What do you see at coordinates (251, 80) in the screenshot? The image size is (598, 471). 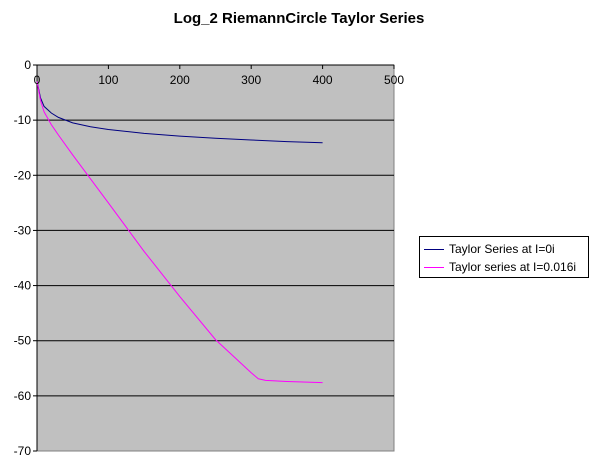 I see `x-tick-label-3: 300` at bounding box center [251, 80].